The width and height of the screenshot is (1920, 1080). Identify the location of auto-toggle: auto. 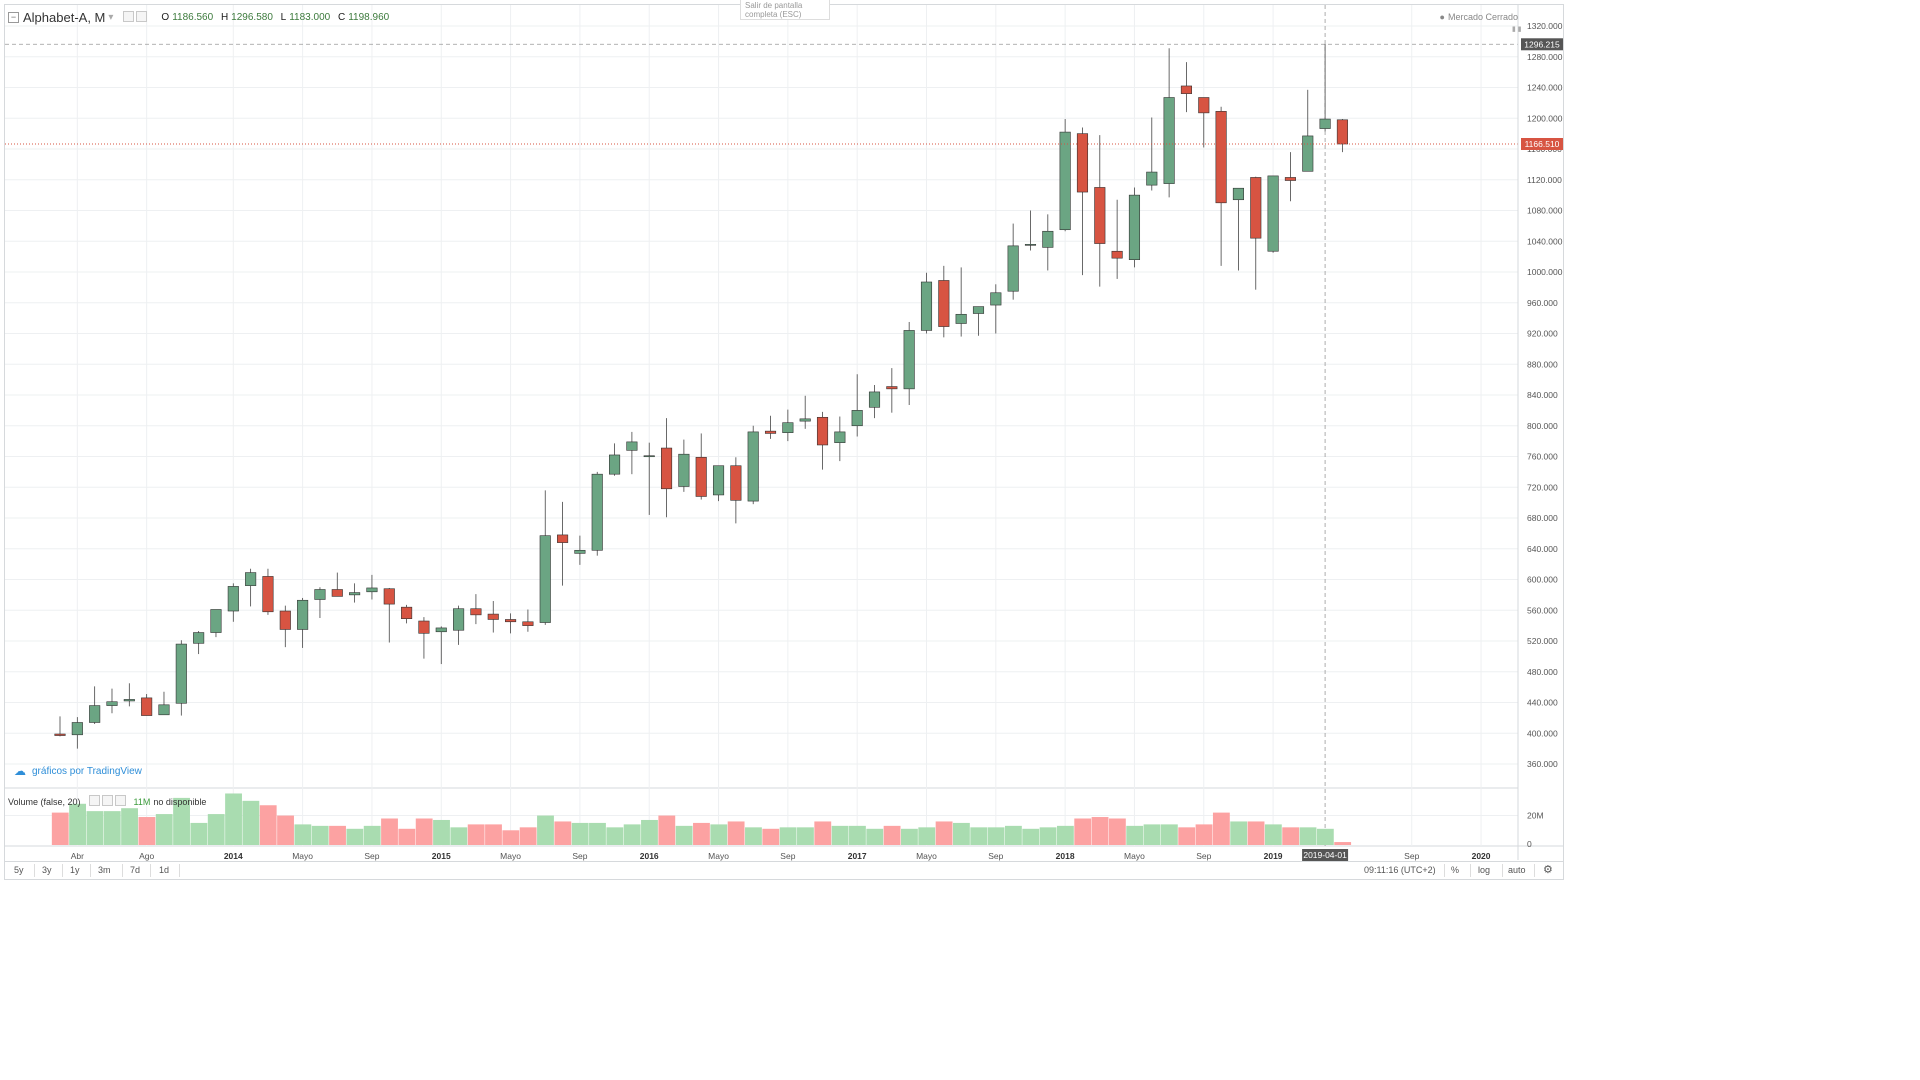
(1517, 870).